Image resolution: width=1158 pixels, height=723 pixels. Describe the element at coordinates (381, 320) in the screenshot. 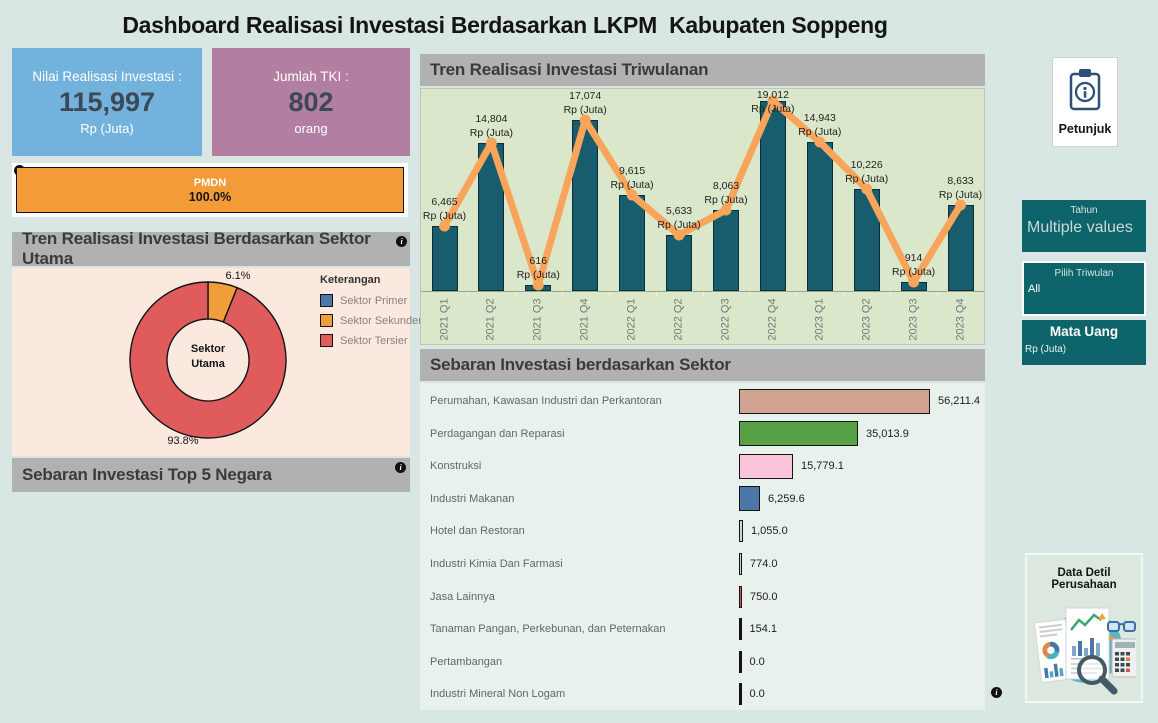

I see `legend-label: Sektor Sekunder` at that location.